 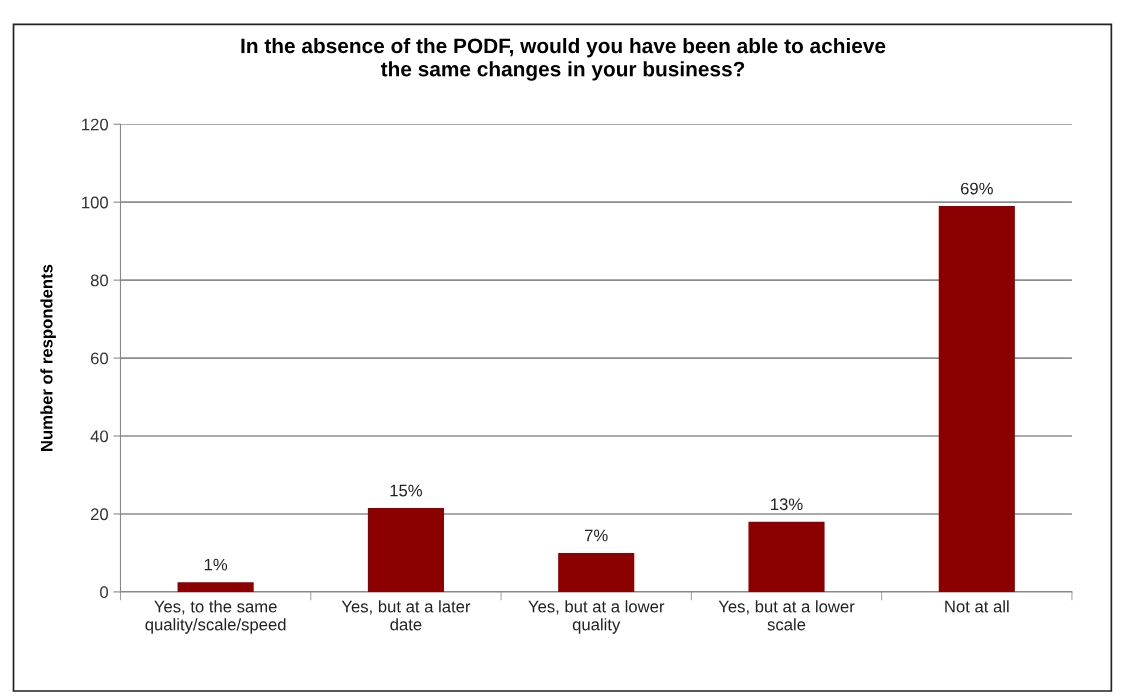 What do you see at coordinates (563, 59) in the screenshot?
I see `chart-title: In the absence of the PODF, would you have been able to achieve the same changes in your business?` at bounding box center [563, 59].